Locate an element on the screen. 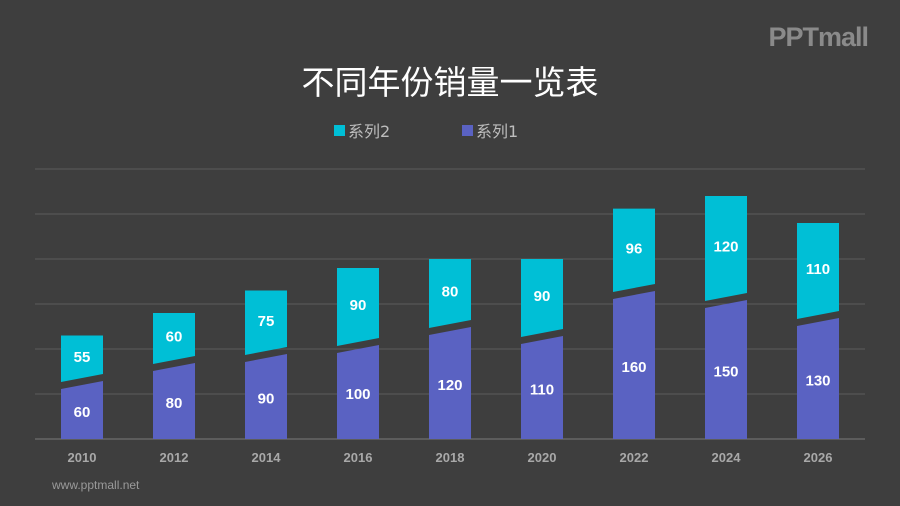  x-tick-label: 2016 is located at coordinates (358, 457).